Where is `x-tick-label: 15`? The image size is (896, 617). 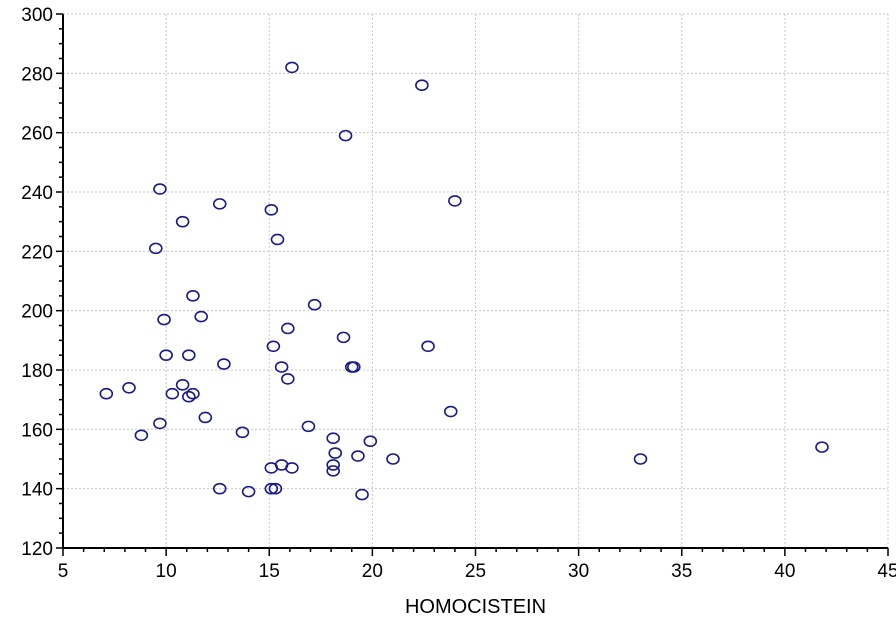 x-tick-label: 15 is located at coordinates (269, 571).